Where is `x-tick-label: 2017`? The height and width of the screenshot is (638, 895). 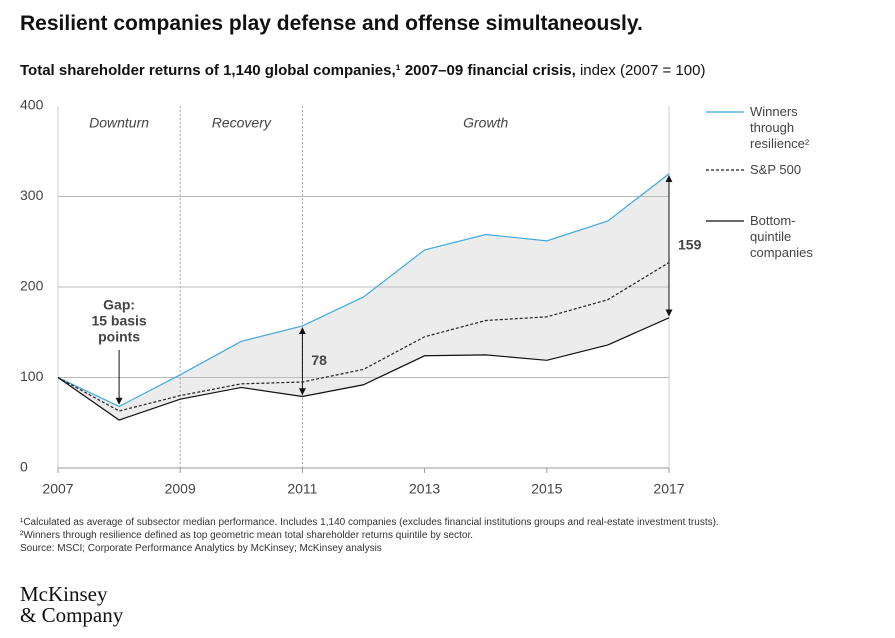 x-tick-label: 2017 is located at coordinates (668, 489).